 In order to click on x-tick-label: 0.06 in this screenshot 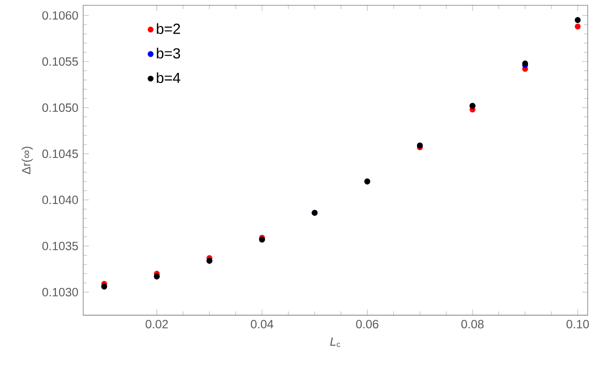, I will do `click(367, 324)`.